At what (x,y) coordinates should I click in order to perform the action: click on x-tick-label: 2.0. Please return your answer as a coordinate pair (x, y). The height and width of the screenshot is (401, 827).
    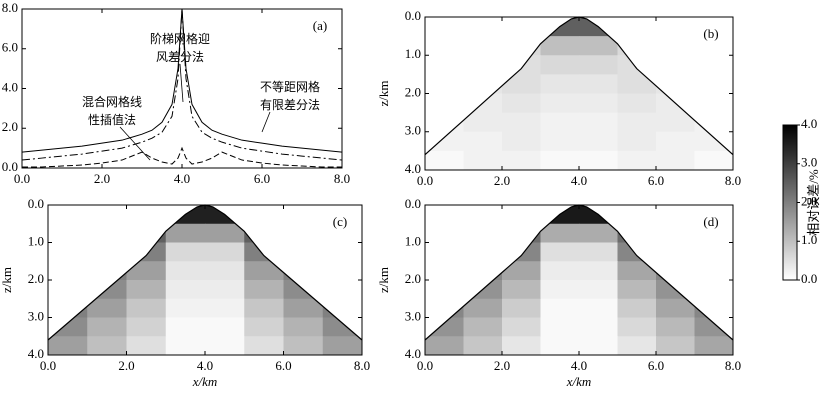
    Looking at the image, I should click on (102, 178).